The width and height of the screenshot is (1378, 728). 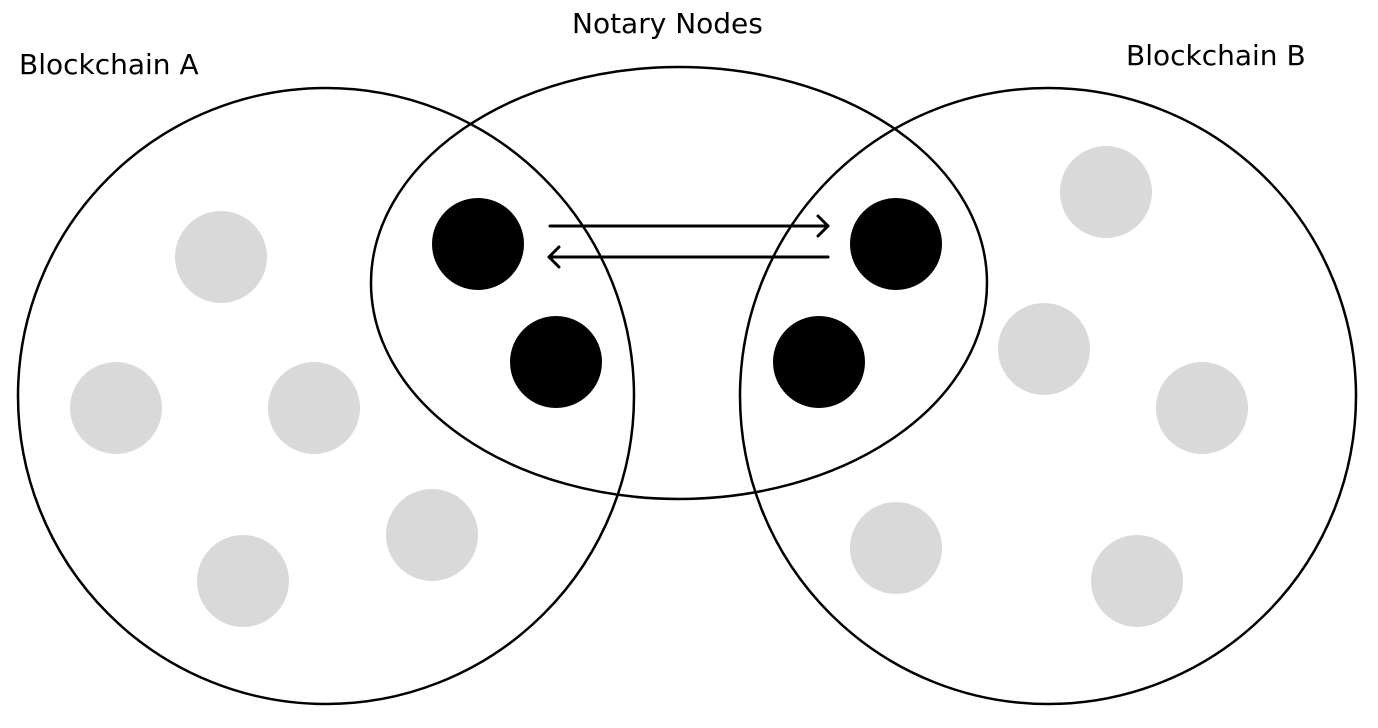 What do you see at coordinates (556, 362) in the screenshot?
I see `notary-node-a-bottom` at bounding box center [556, 362].